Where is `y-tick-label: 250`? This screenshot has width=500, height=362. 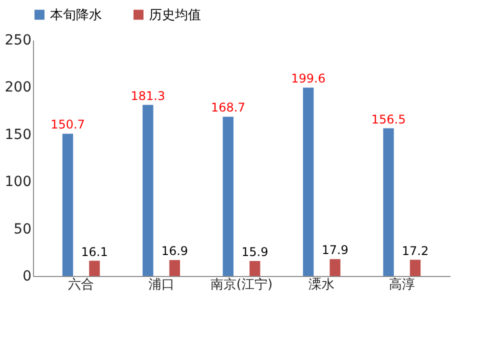 y-tick-label: 250 is located at coordinates (18, 40).